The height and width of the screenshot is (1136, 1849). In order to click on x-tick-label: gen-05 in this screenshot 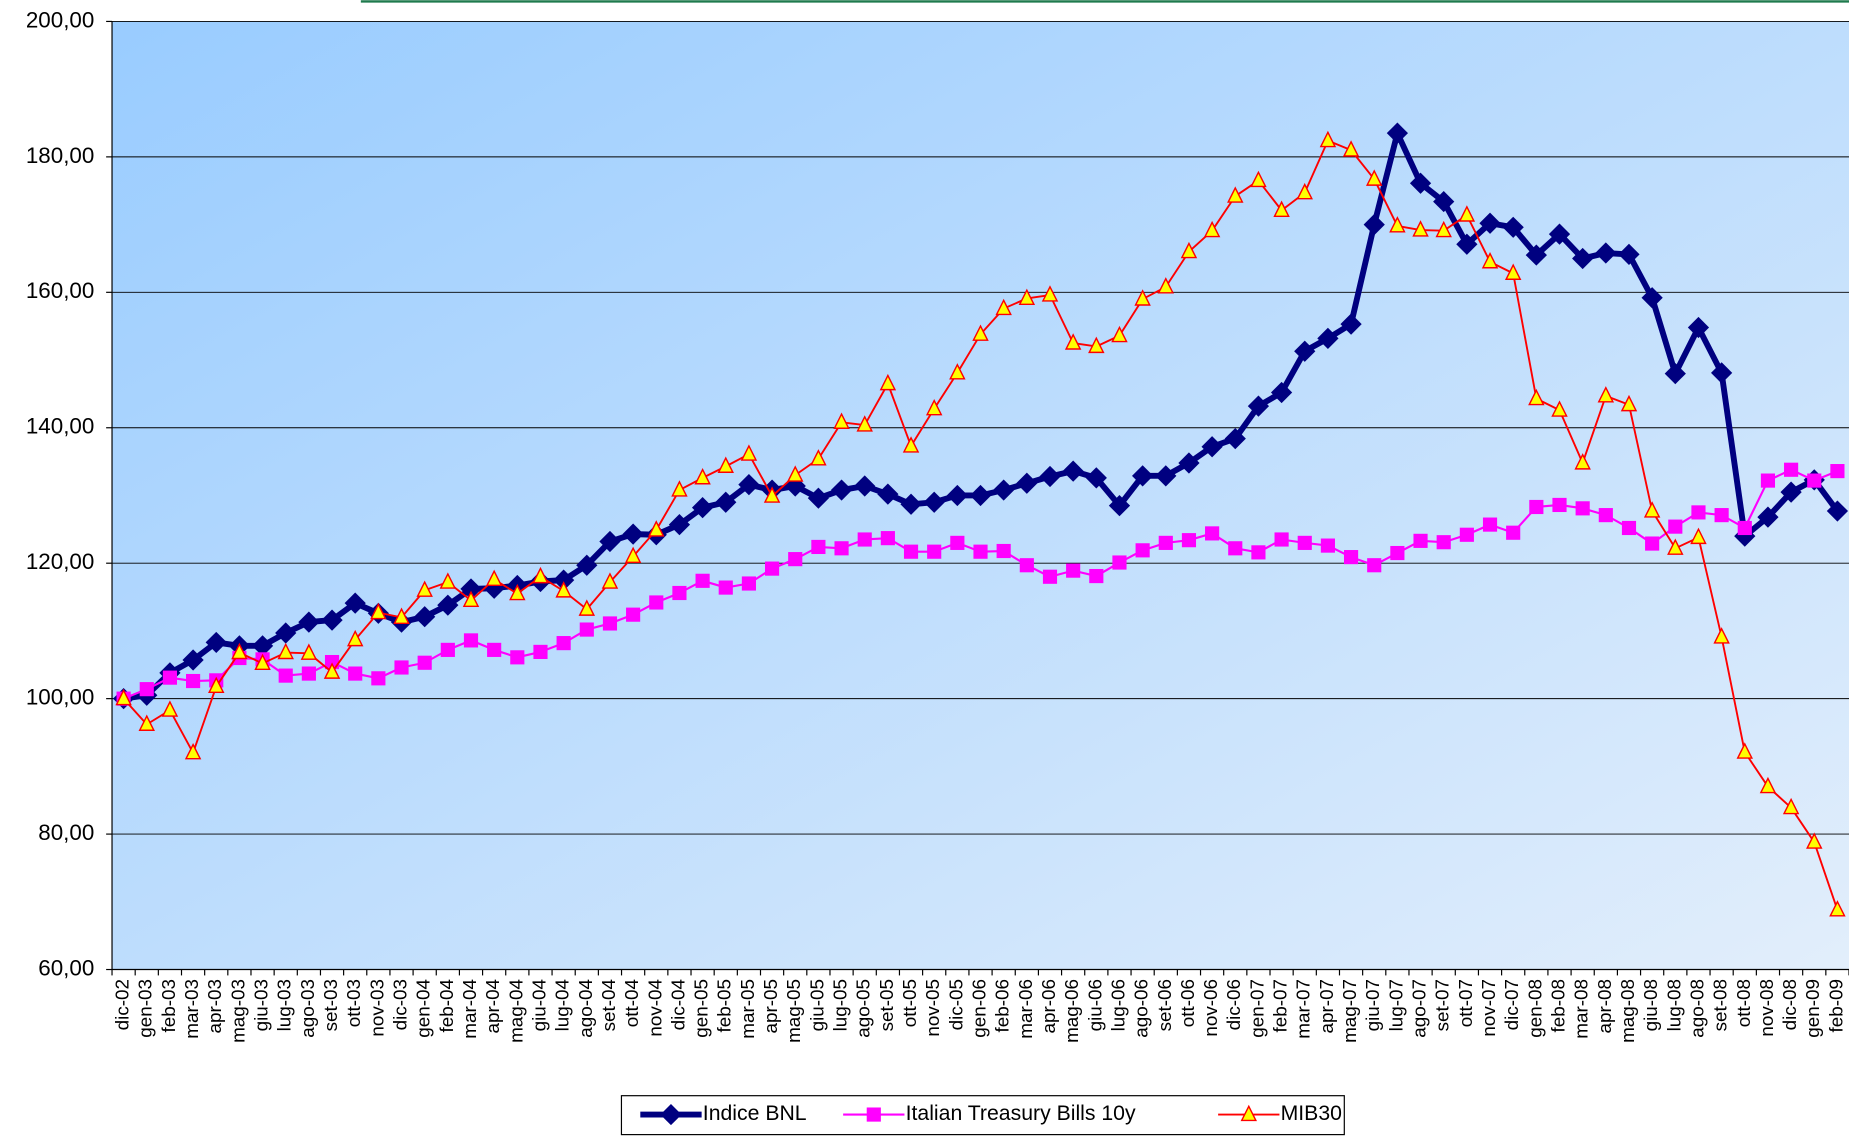, I will do `click(701, 1008)`.